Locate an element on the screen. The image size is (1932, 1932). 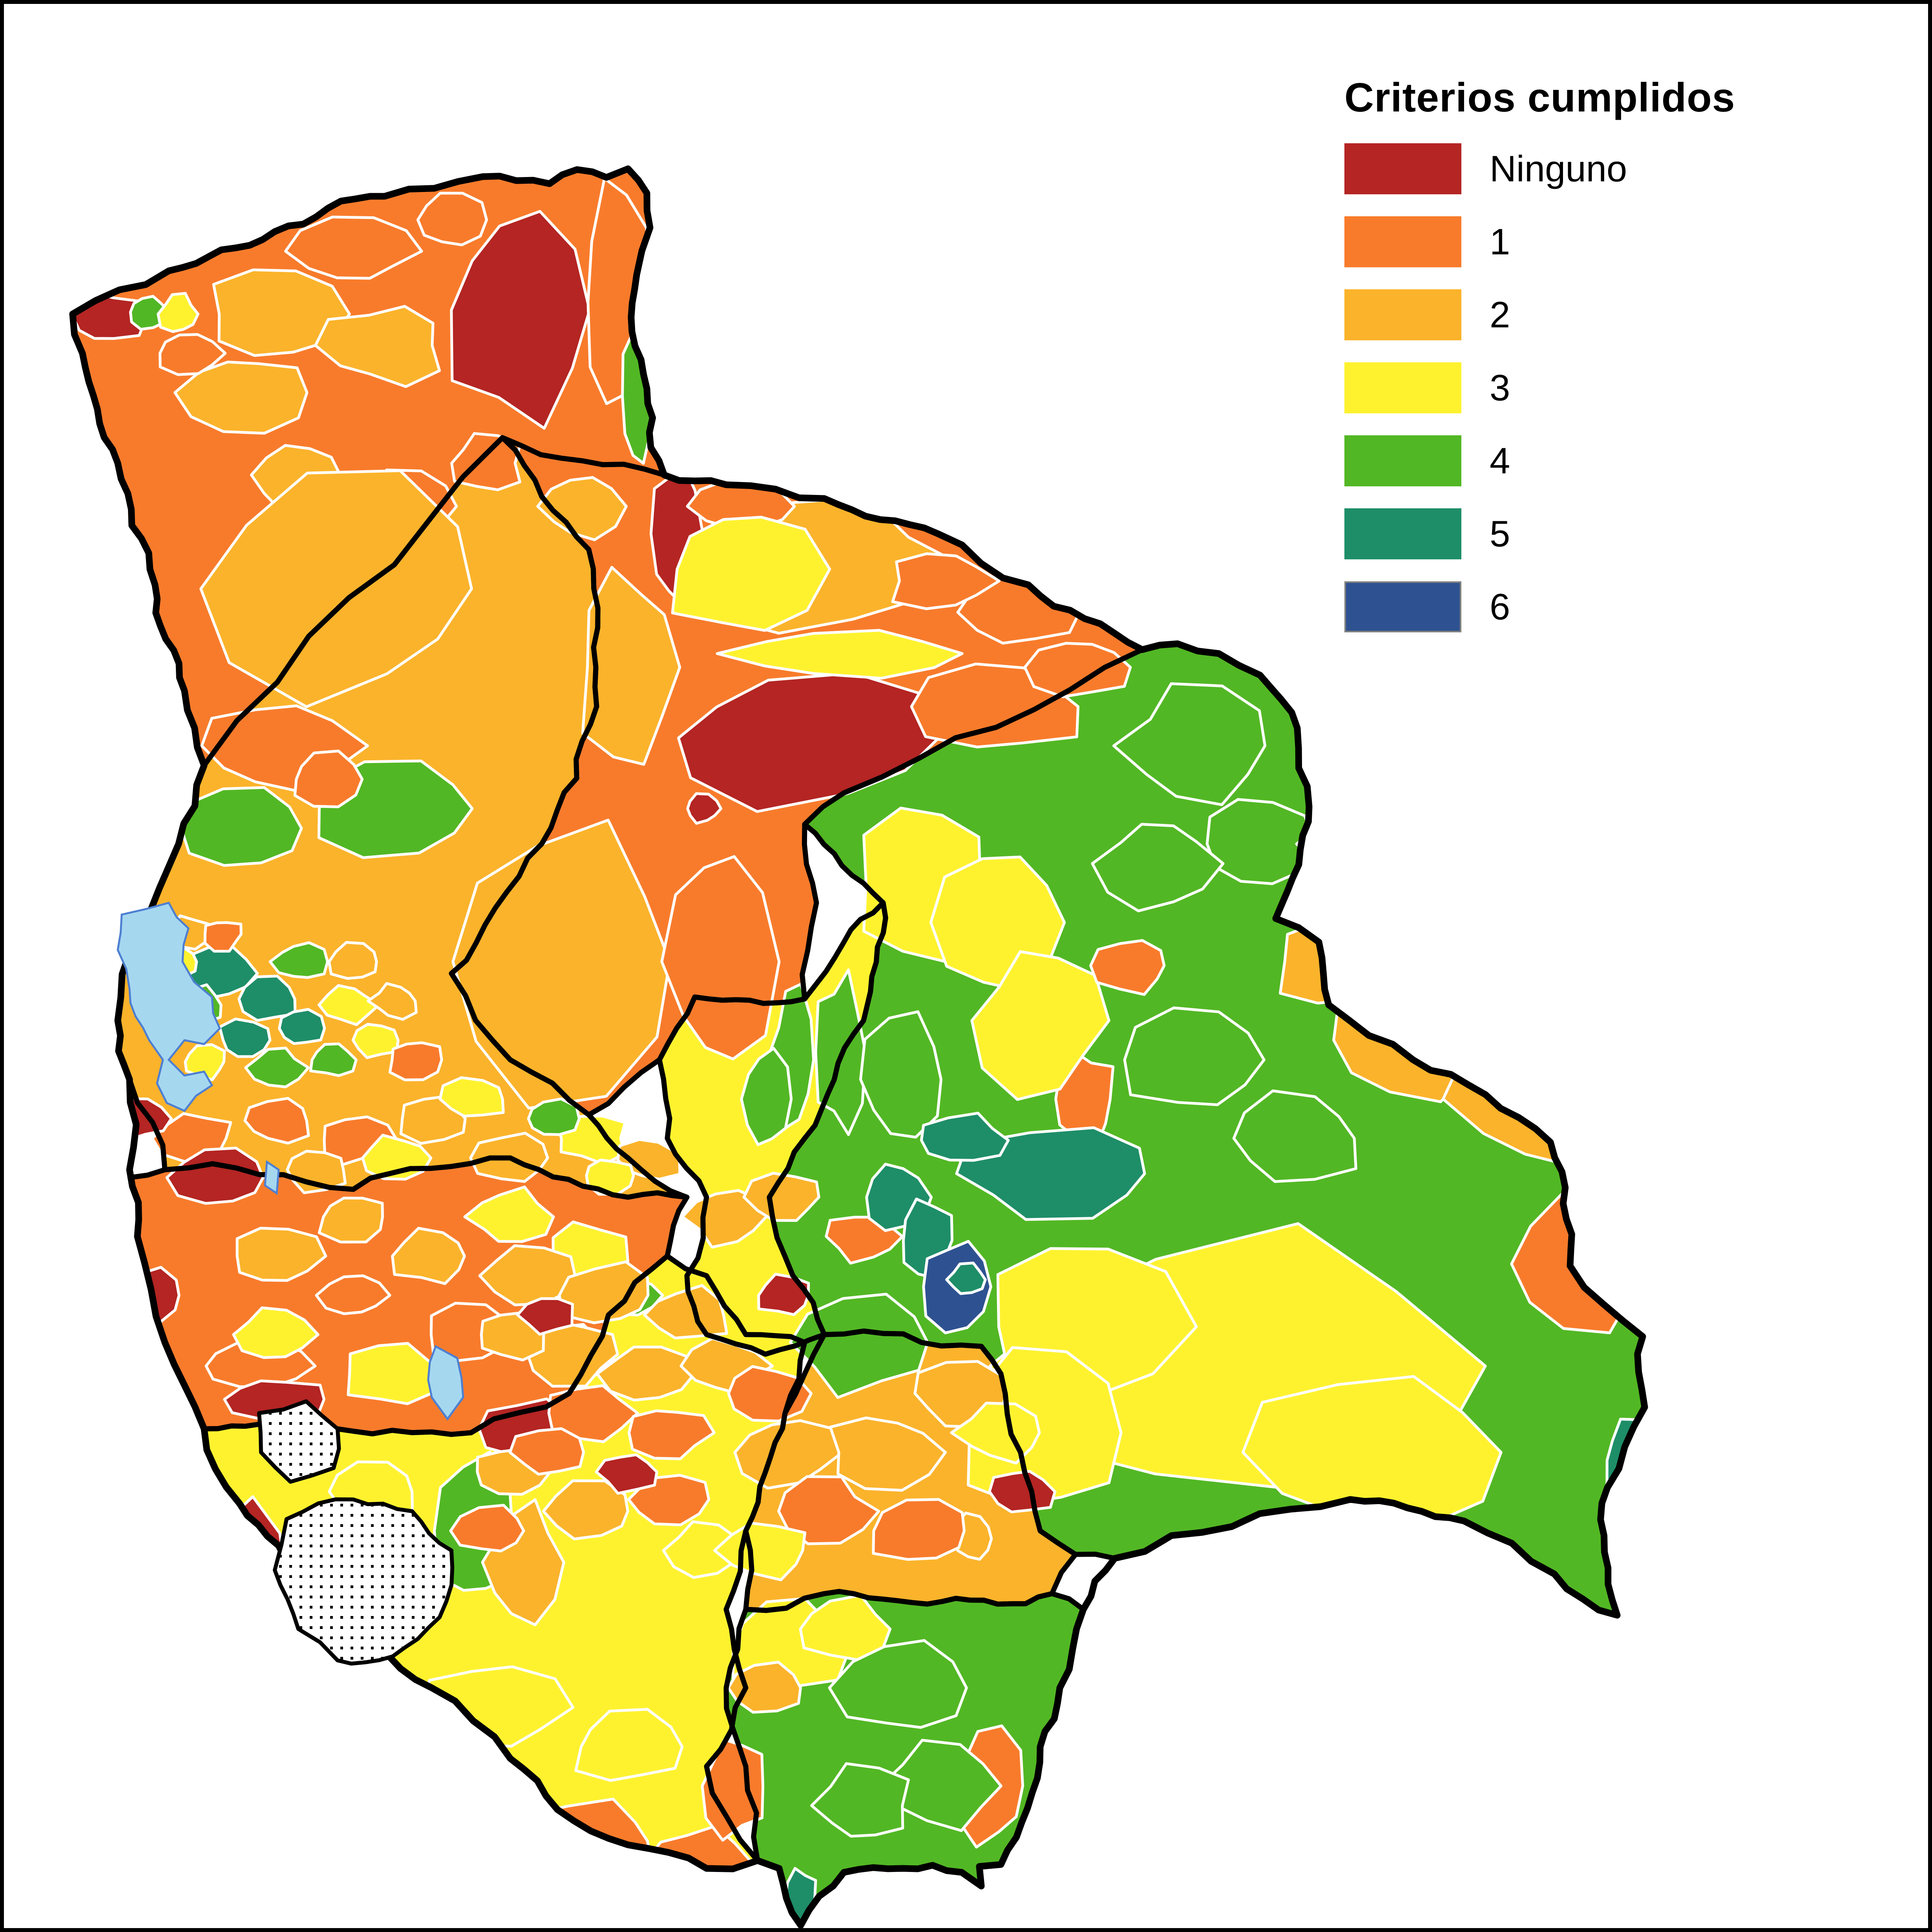
legend-entry-label: 3 is located at coordinates (1500, 387).